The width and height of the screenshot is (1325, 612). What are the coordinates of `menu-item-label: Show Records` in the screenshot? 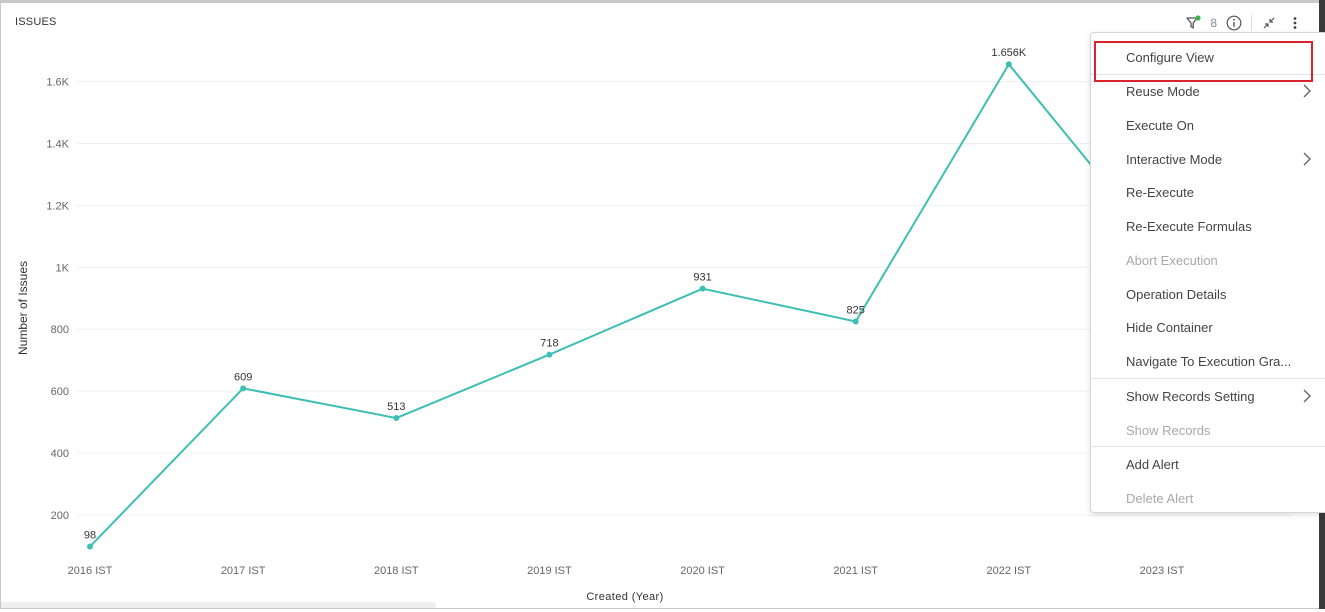 It's located at (1168, 430).